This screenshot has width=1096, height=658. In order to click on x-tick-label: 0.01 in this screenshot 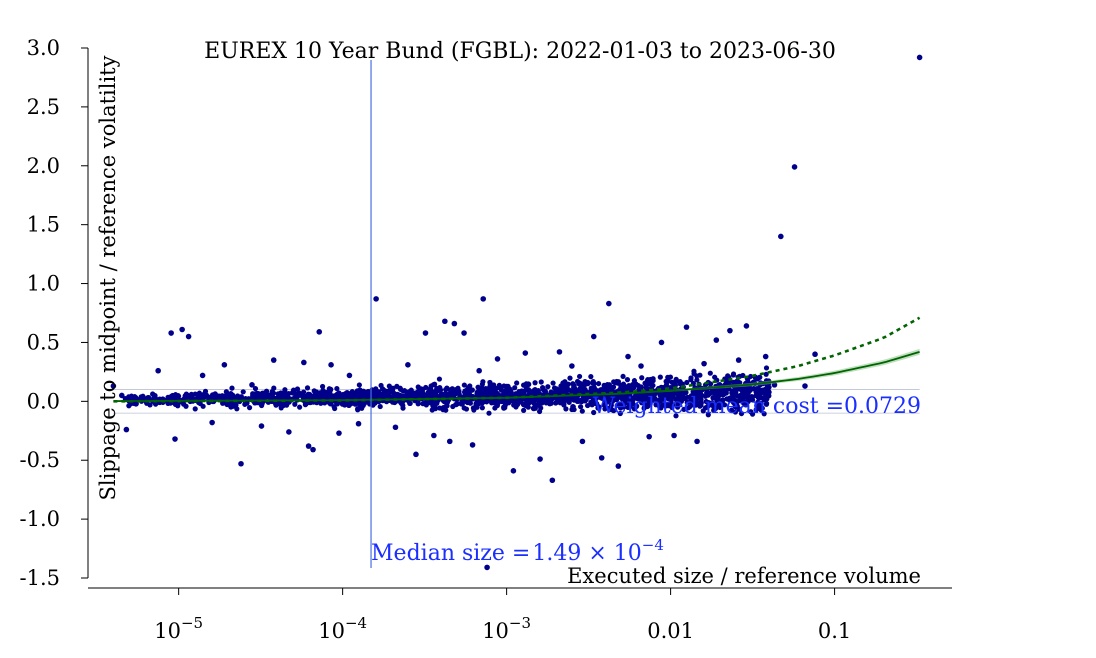, I will do `click(670, 631)`.